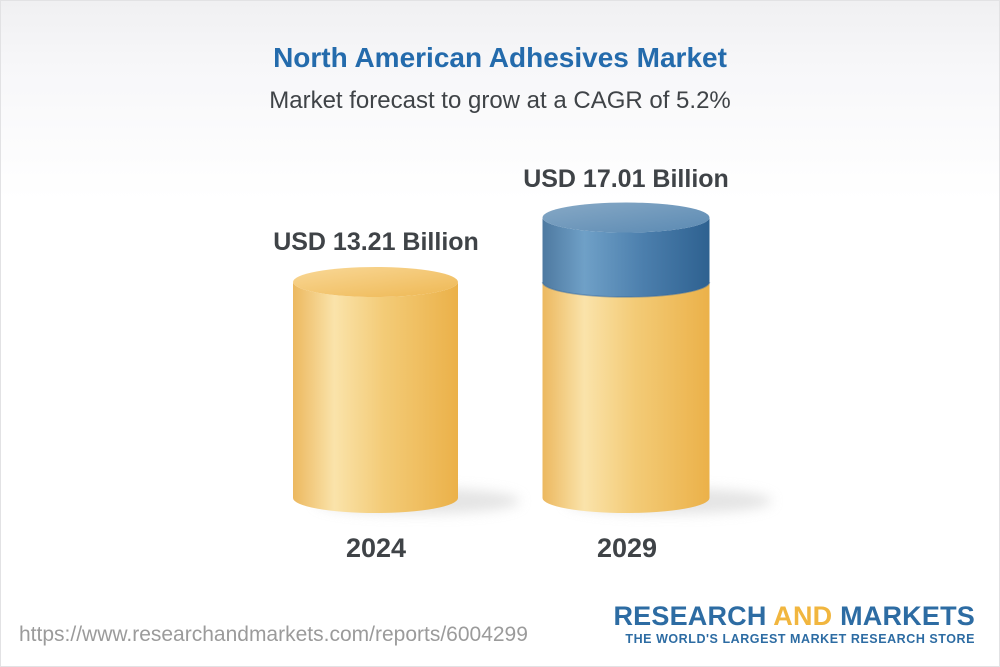 The height and width of the screenshot is (667, 1000). Describe the element at coordinates (627, 548) in the screenshot. I see `category-label-2029: 2029` at that location.